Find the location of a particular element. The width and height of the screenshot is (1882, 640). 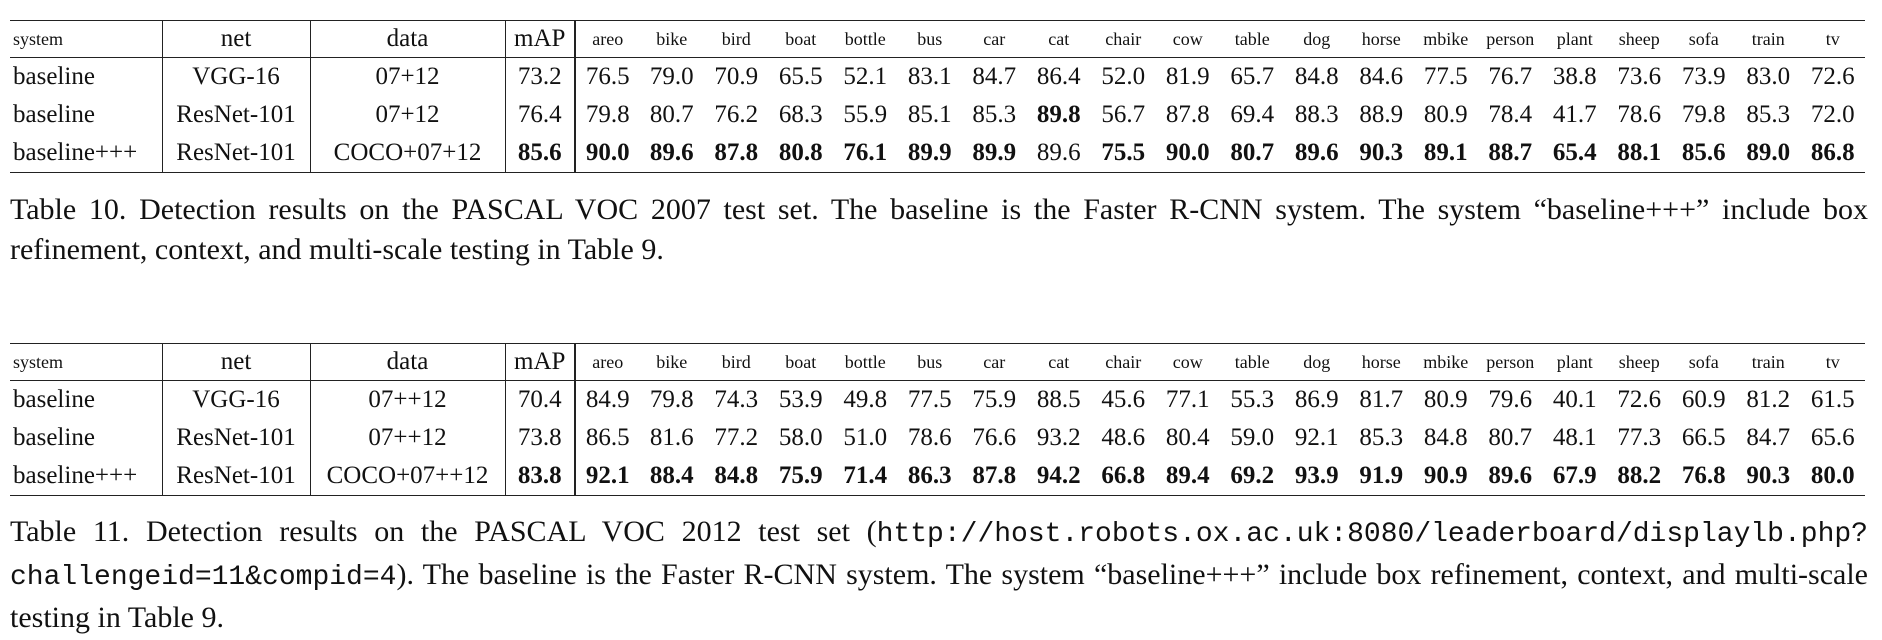

table-cell: 76.2 is located at coordinates (736, 114).